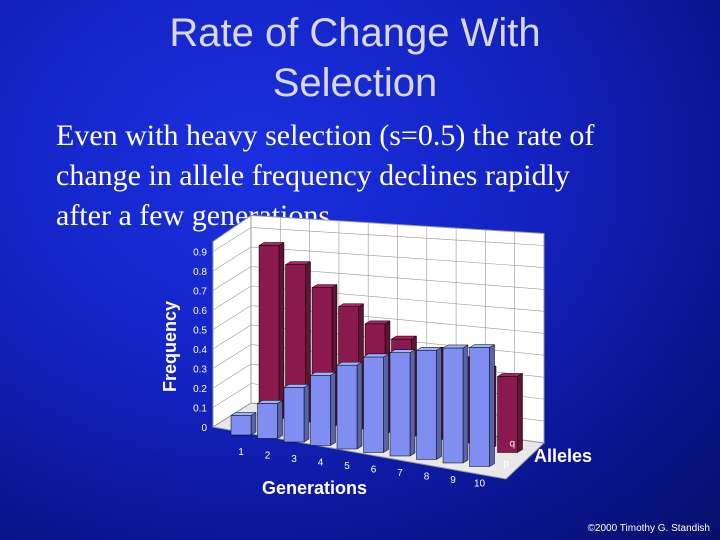 This screenshot has width=720, height=540. Describe the element at coordinates (400, 473) in the screenshot. I see `x-tick-label: 7` at that location.